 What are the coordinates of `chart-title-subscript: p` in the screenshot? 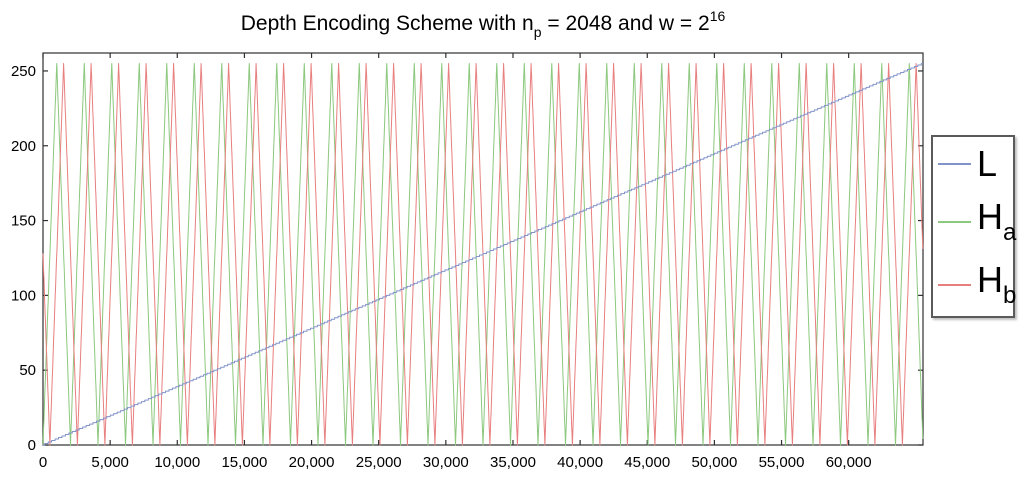 It's located at (537, 32).